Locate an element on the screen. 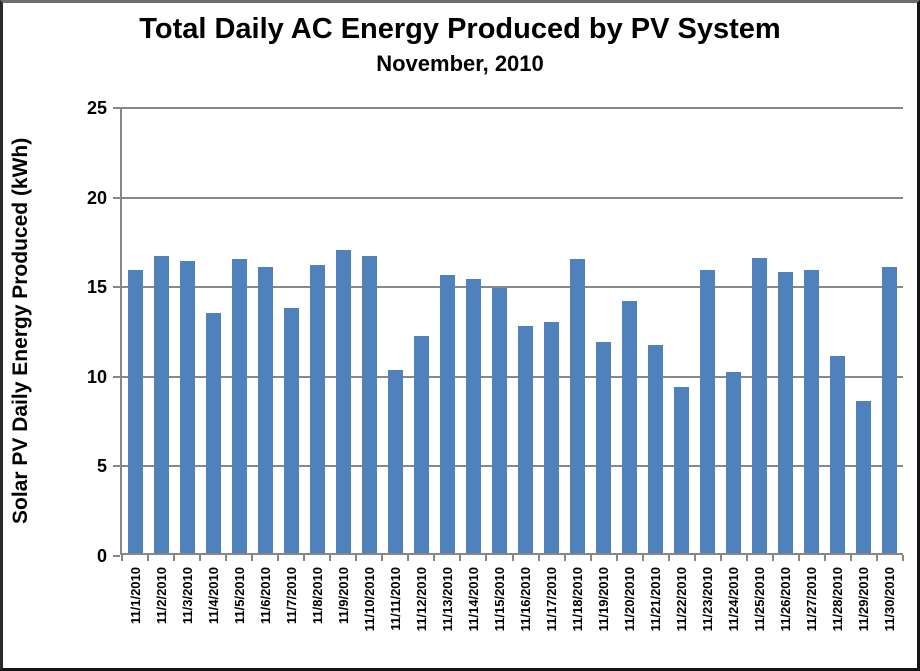  x-tick-label: 11/13/2010 is located at coordinates (447, 599).